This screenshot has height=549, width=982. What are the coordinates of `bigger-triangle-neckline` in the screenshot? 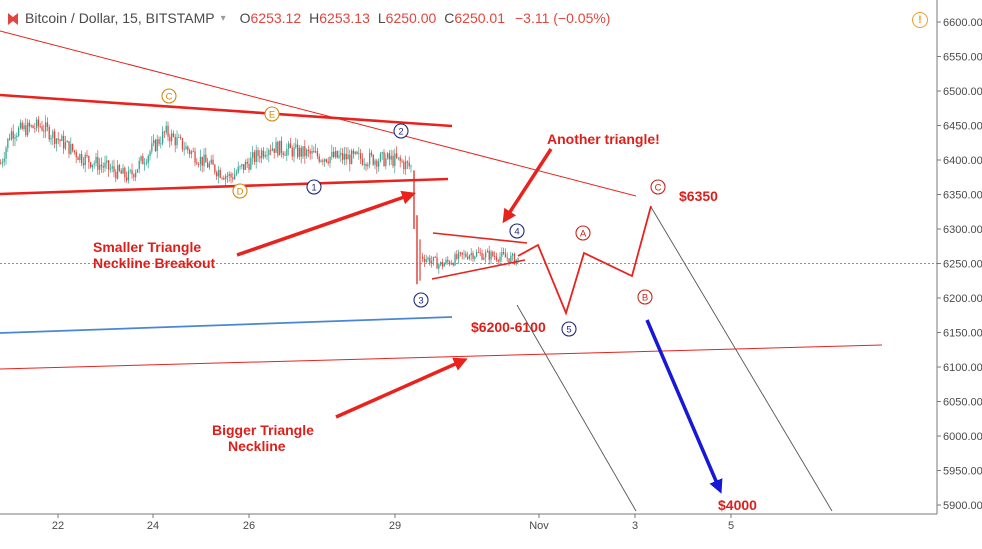 It's located at (441, 357).